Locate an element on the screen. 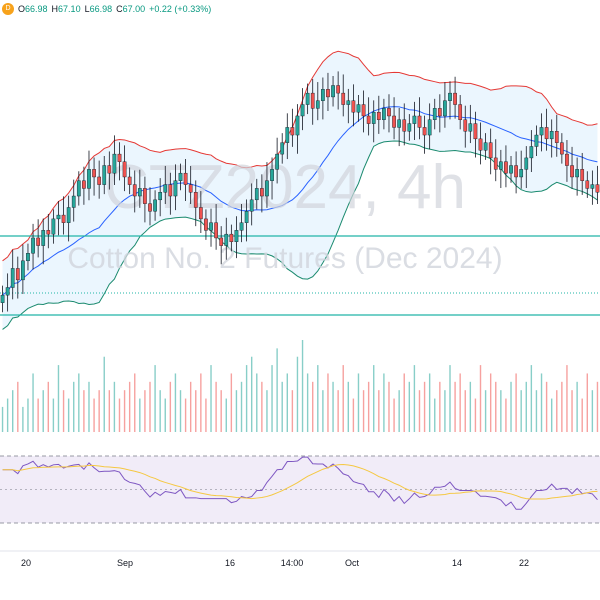  rsi-line is located at coordinates (300, 483).